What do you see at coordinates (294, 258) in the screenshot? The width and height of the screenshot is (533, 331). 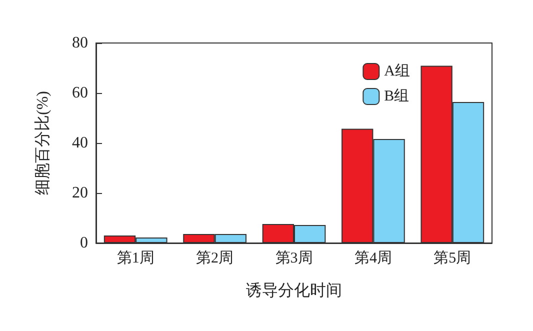 I see `x-tick-label: 第3周` at bounding box center [294, 258].